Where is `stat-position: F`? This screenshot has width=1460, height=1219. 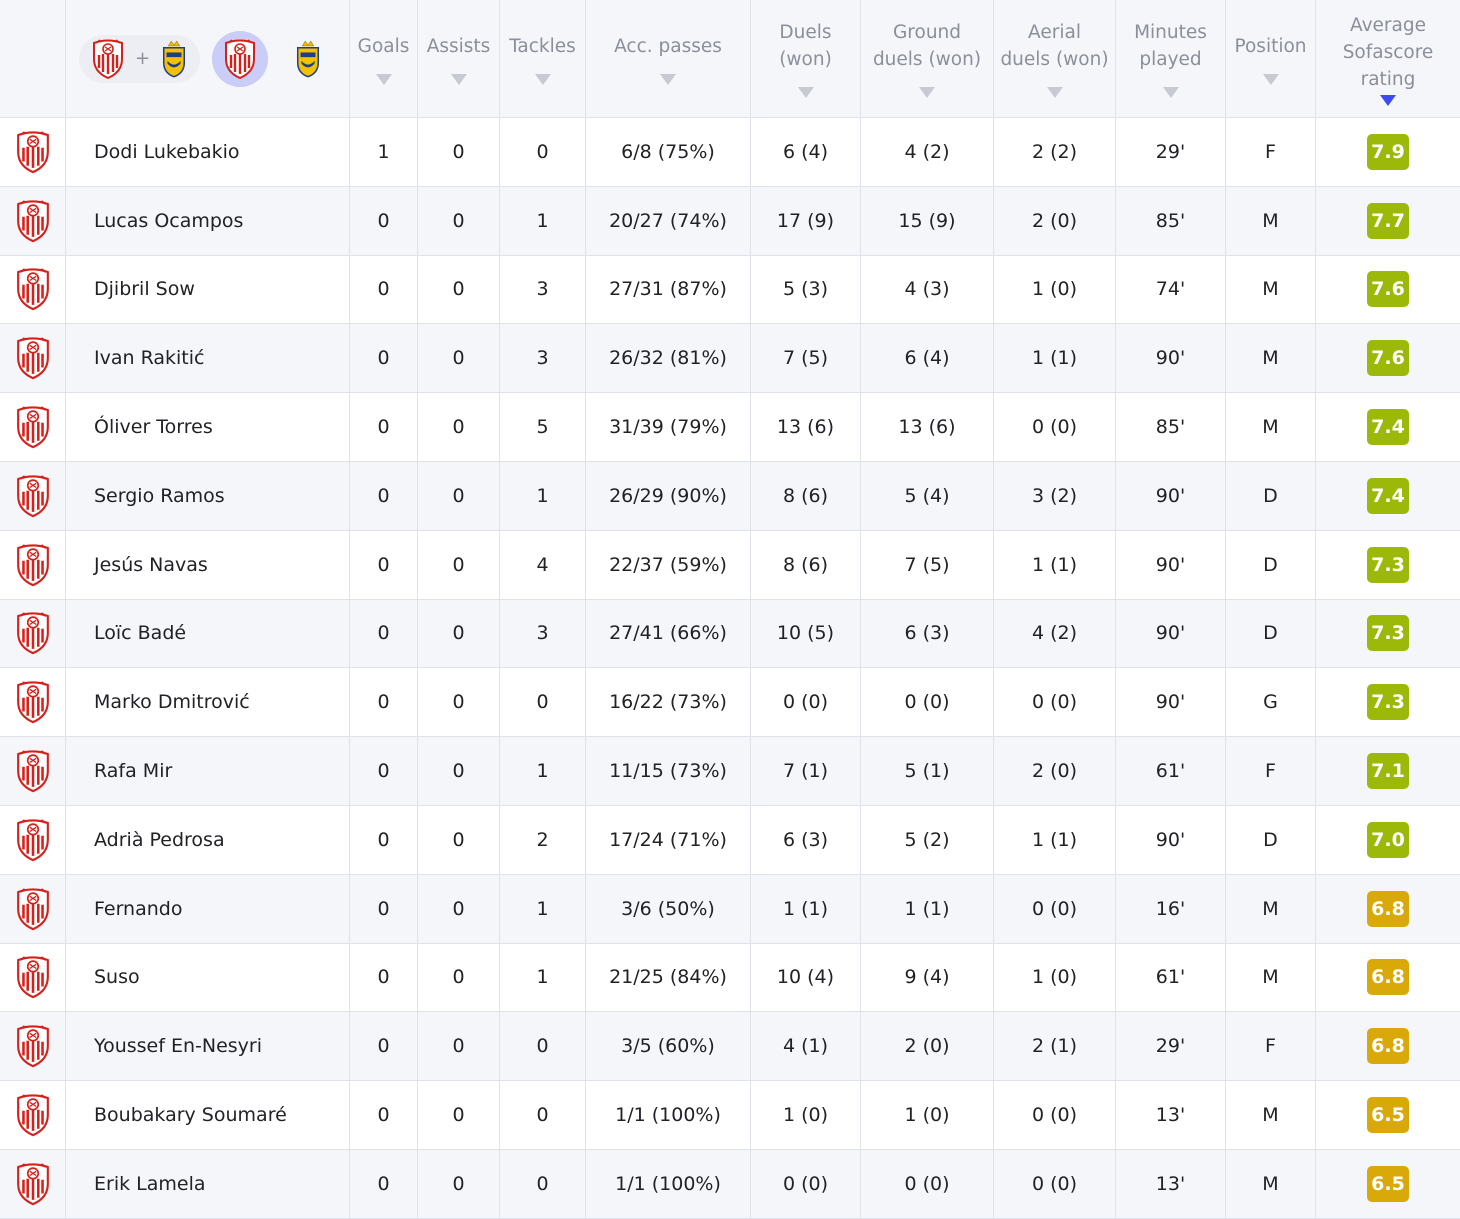
stat-position: F is located at coordinates (1271, 1047).